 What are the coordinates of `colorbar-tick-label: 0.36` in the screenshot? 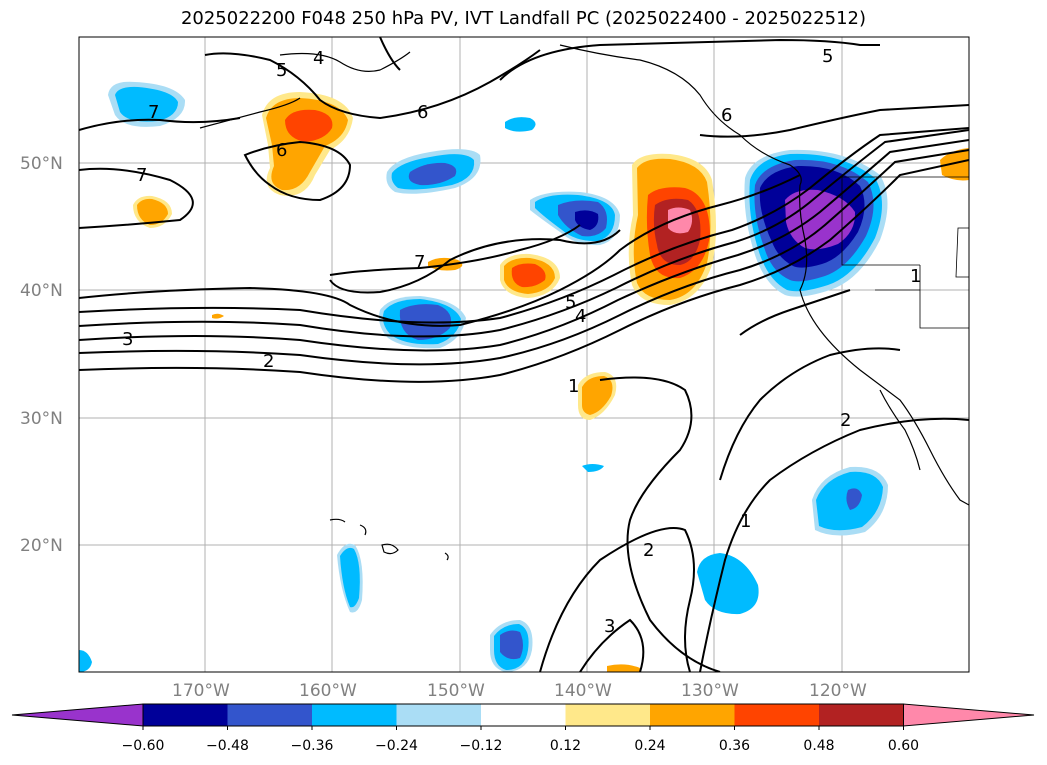 It's located at (734, 746).